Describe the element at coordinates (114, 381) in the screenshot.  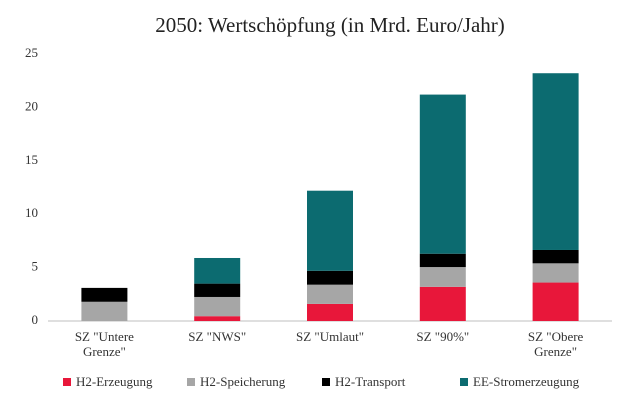
I see `legend-label: H2-Erzeugung` at that location.